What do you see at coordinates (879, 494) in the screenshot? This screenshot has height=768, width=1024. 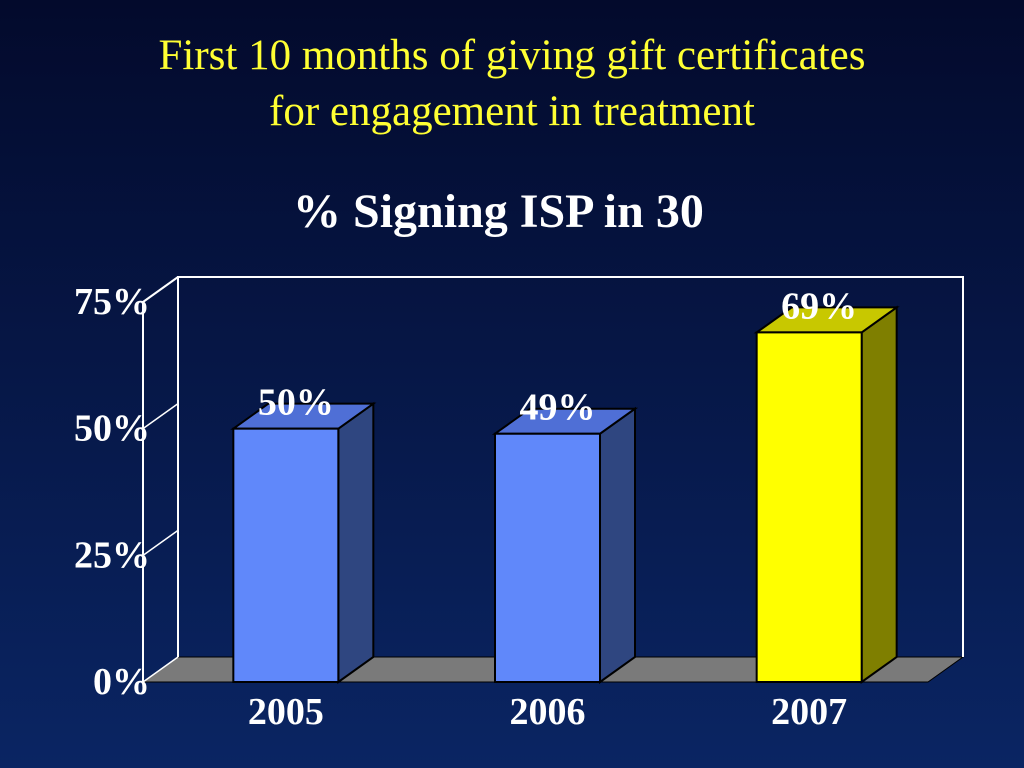 I see `bar-side-2007` at bounding box center [879, 494].